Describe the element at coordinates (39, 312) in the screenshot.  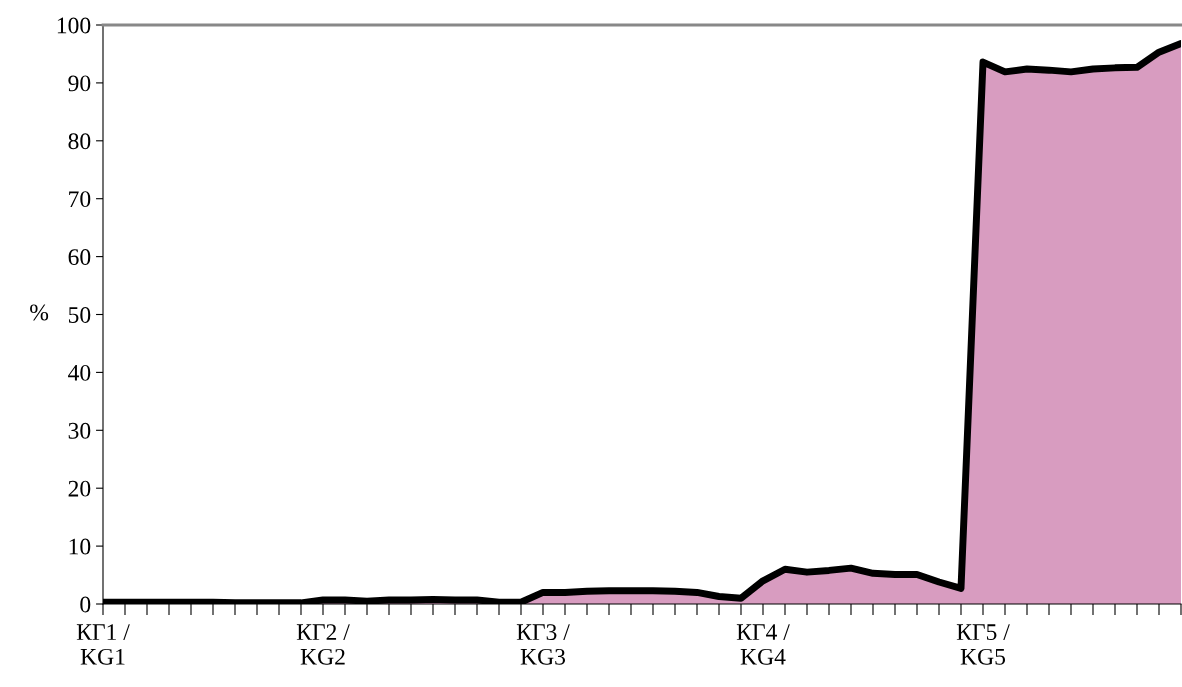
I see `y-axis-title: %` at that location.